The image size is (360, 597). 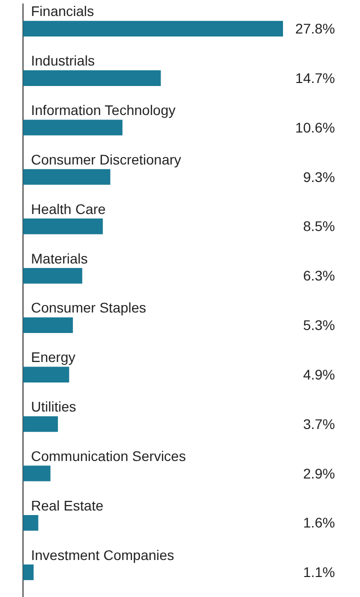 I want to click on y-tick-label: Industrials, so click(x=63, y=60).